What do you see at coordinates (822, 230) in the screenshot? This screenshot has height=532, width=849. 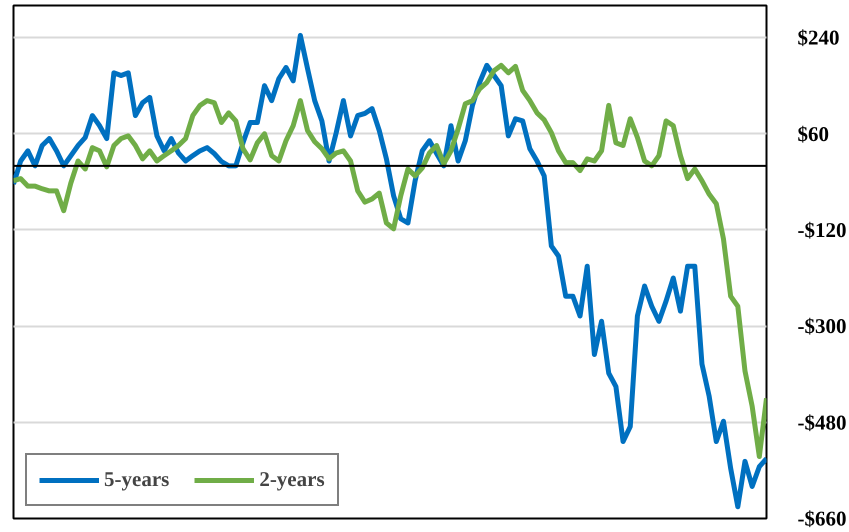 I see `y-tick-label: -$120` at bounding box center [822, 230].